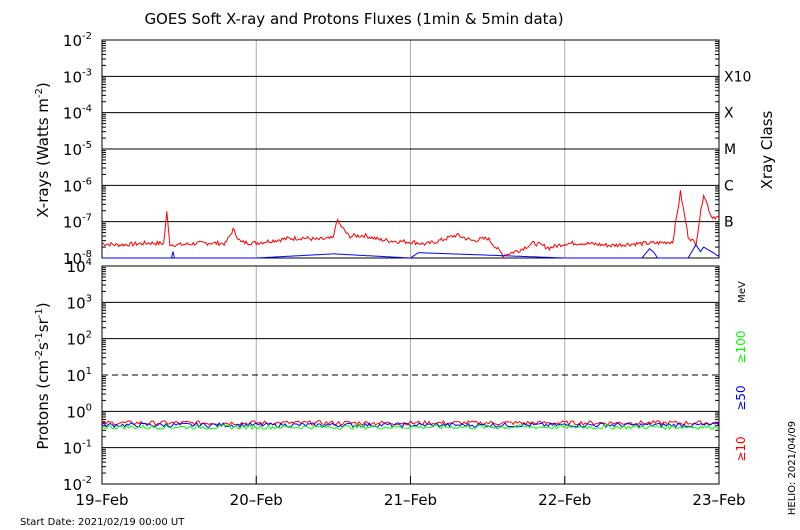 The image size is (800, 530). I want to click on proton-series-group, so click(410, 425).